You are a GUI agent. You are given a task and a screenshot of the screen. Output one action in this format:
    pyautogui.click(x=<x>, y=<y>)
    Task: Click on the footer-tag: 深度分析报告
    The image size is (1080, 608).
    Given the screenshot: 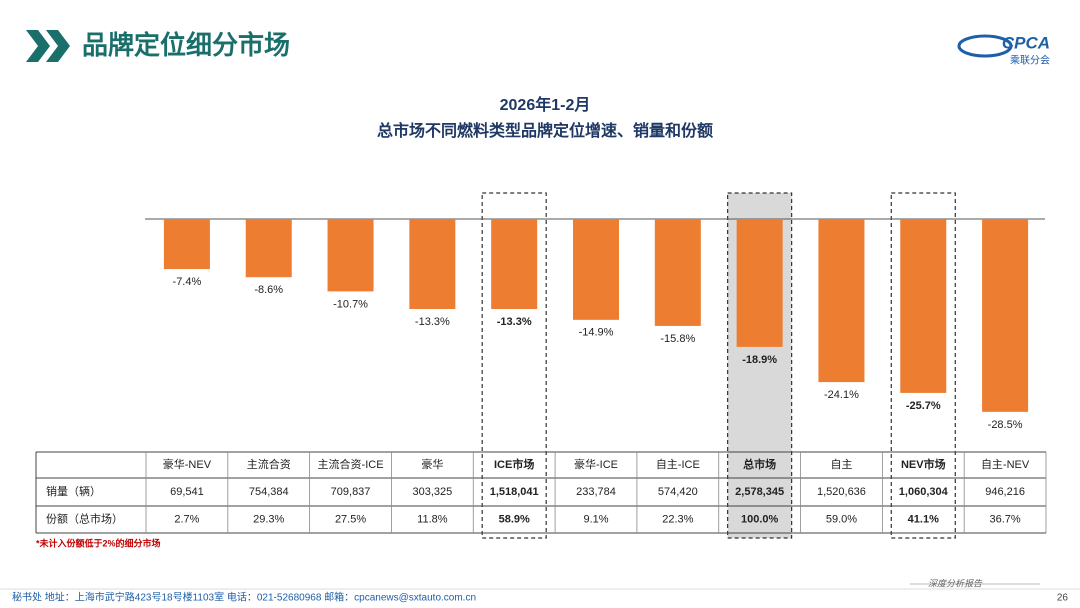 What is the action you would take?
    pyautogui.click(x=955, y=583)
    